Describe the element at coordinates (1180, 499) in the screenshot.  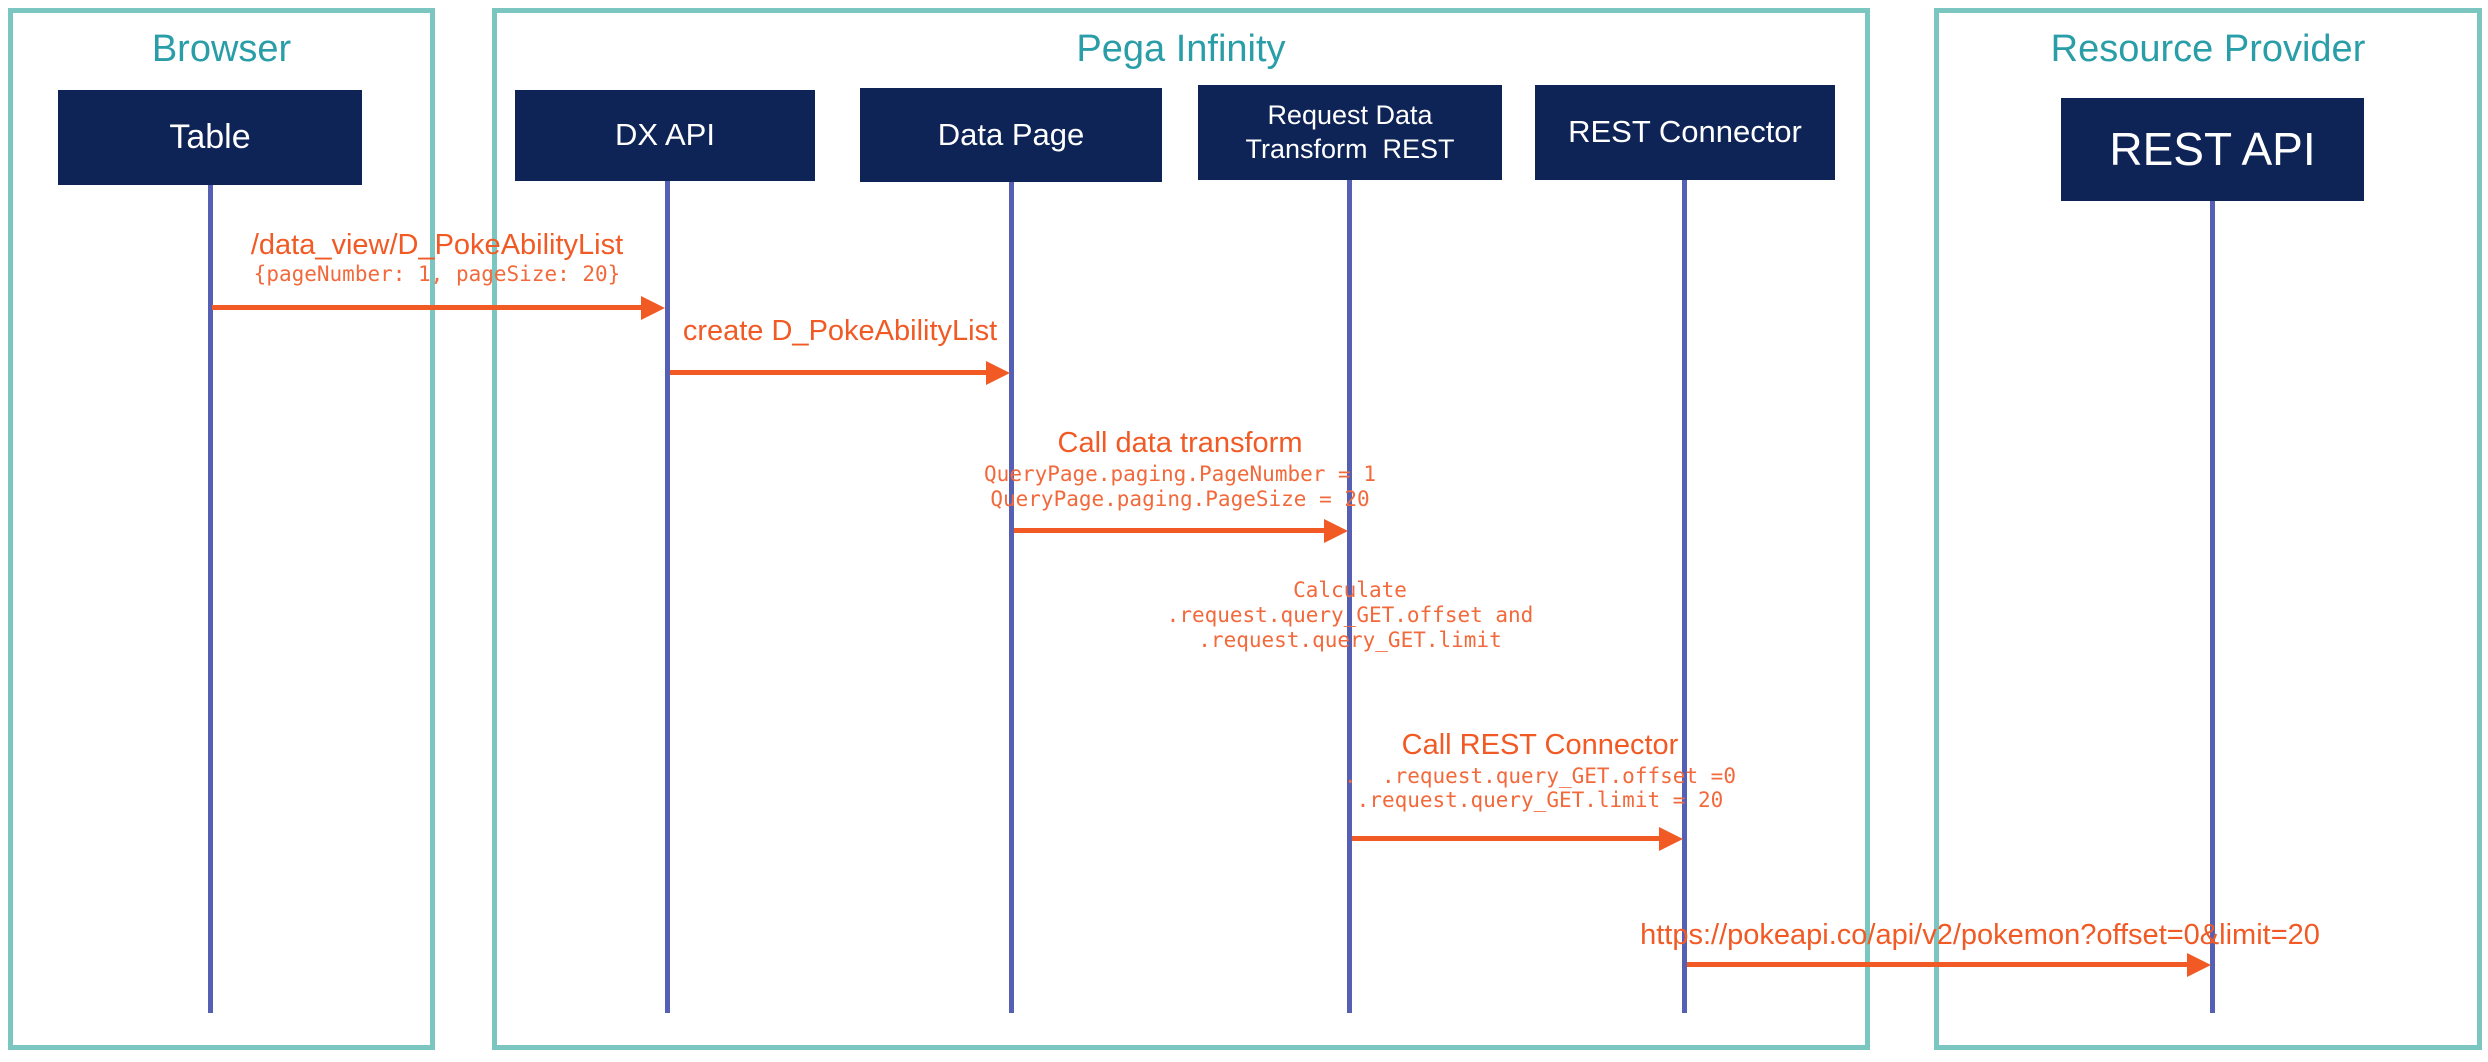
I see `message-code-pagesize: QueryPage.paging.PageSize = 20` at that location.